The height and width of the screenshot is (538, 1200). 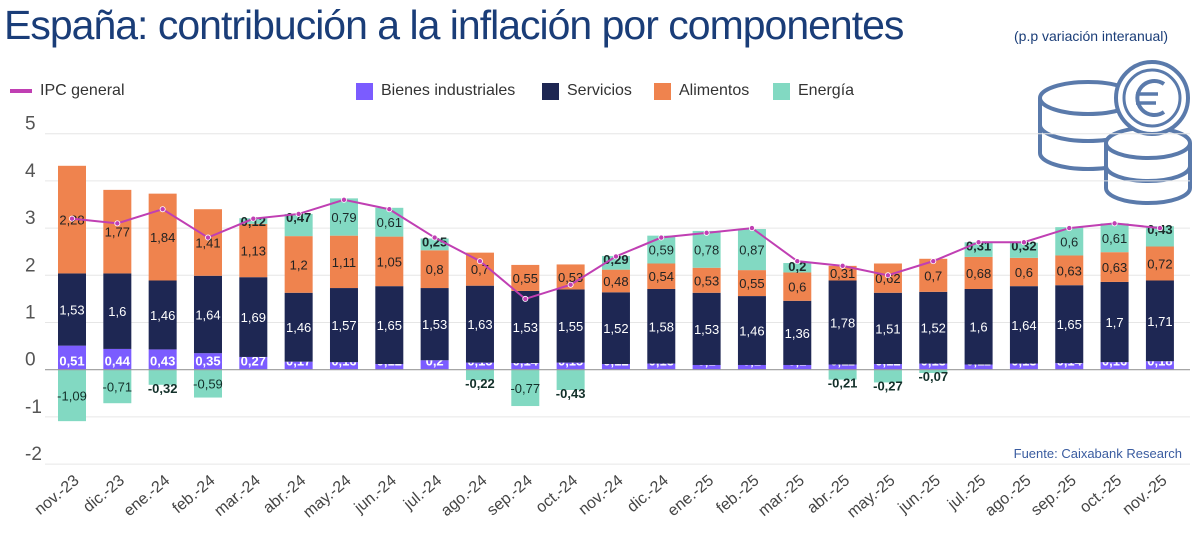 I want to click on data-label: 1,46, so click(x=298, y=327).